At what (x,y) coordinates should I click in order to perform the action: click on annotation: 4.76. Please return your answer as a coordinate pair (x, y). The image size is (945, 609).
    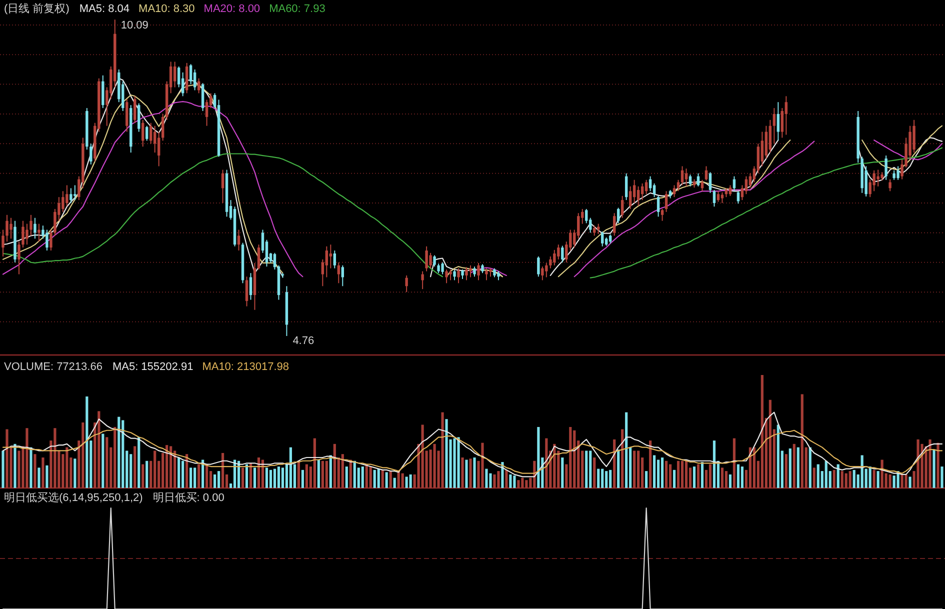
    Looking at the image, I should click on (303, 341).